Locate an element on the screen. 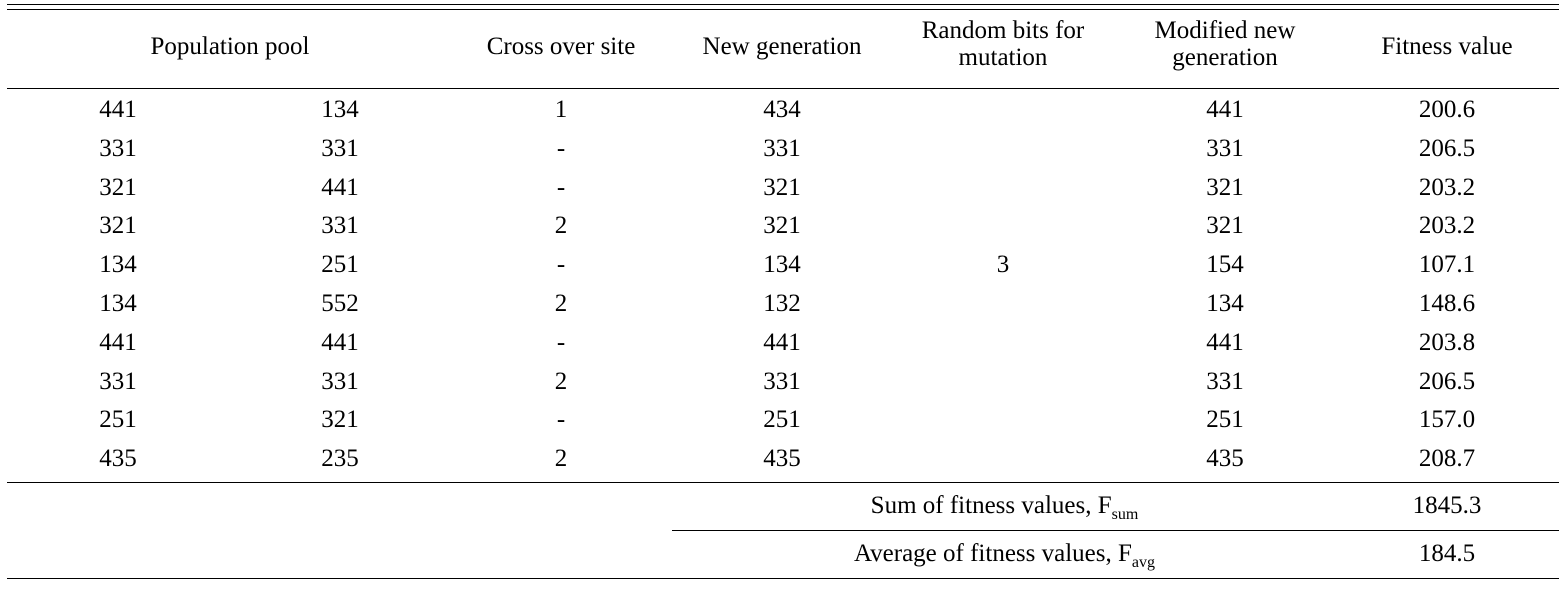 This screenshot has width=1568, height=590. sum-label: Sum of fitness values, Fsum is located at coordinates (1004, 507).